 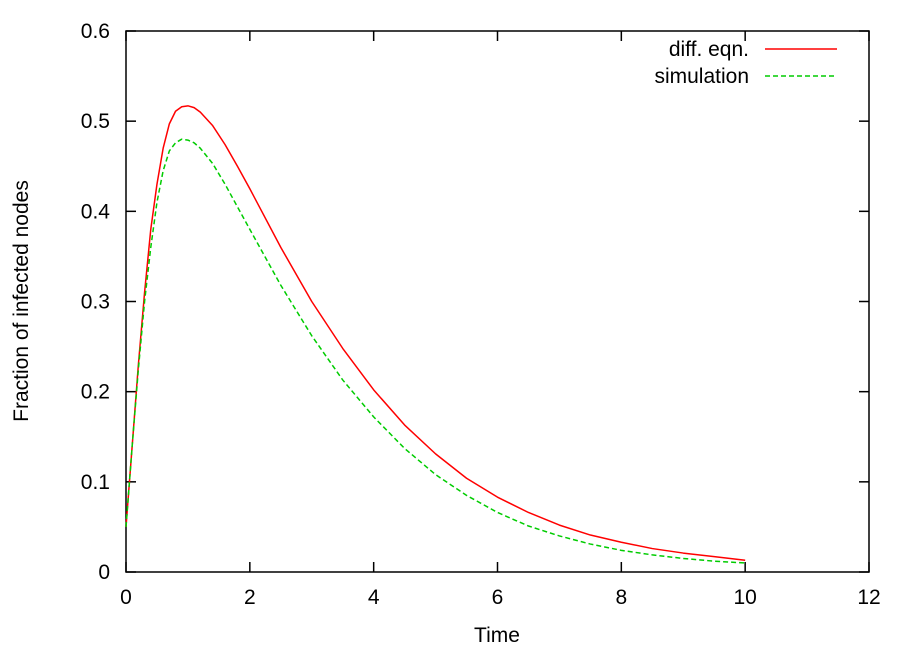 What do you see at coordinates (126, 597) in the screenshot?
I see `x-tick-label: 0` at bounding box center [126, 597].